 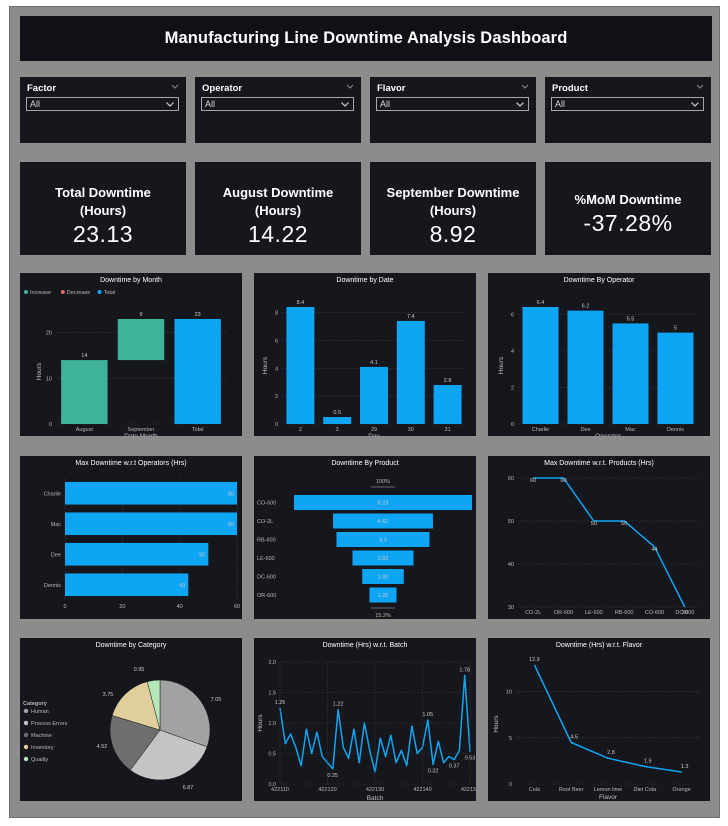 What do you see at coordinates (338, 705) in the screenshot?
I see `data-label: 1.22` at bounding box center [338, 705].